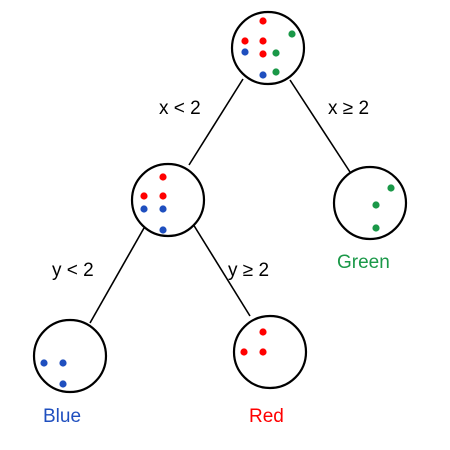 The image size is (450, 450). Describe the element at coordinates (53, 373) in the screenshot. I see `left-left-node-points` at that location.